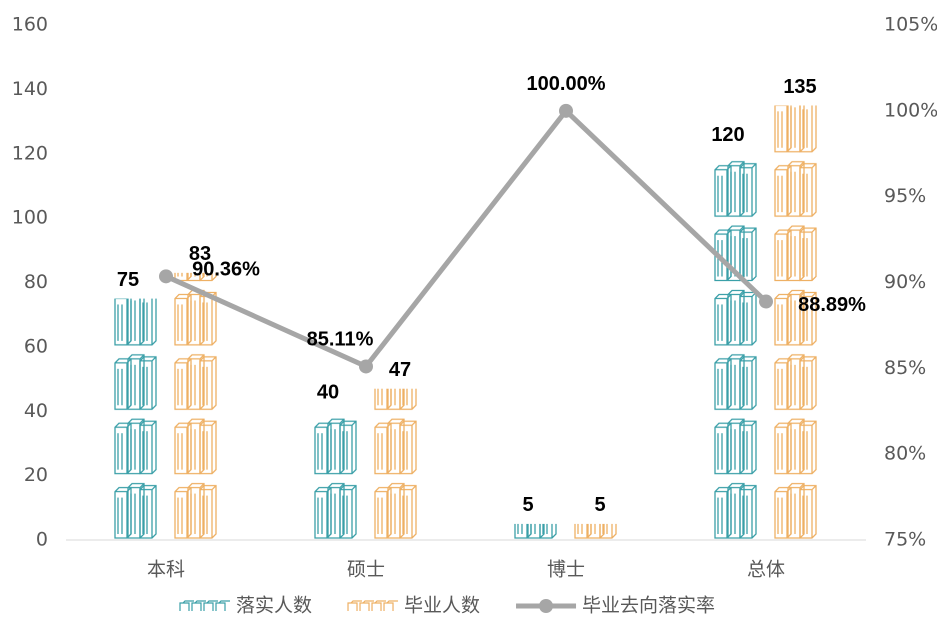  What do you see at coordinates (648, 606) in the screenshot?
I see `legend-label: 毕业去向落实率` at bounding box center [648, 606].